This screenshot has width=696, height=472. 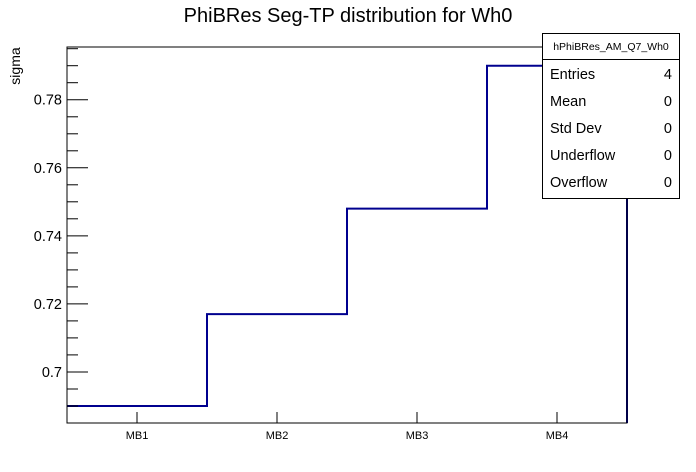 I want to click on stat-row: Entries 4, so click(x=611, y=75).